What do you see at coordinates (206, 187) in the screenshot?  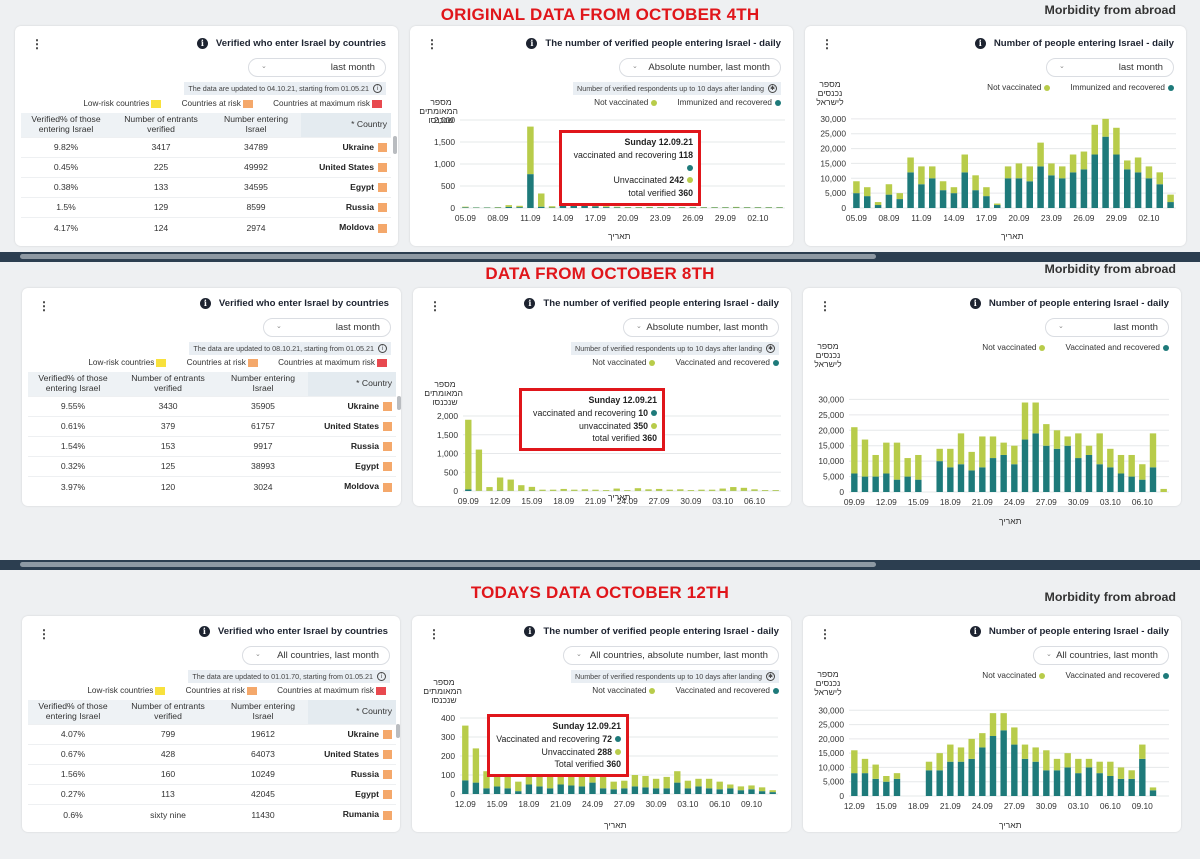 I see `table-row: 0.38% 133 34595 Egypt` at bounding box center [206, 187].